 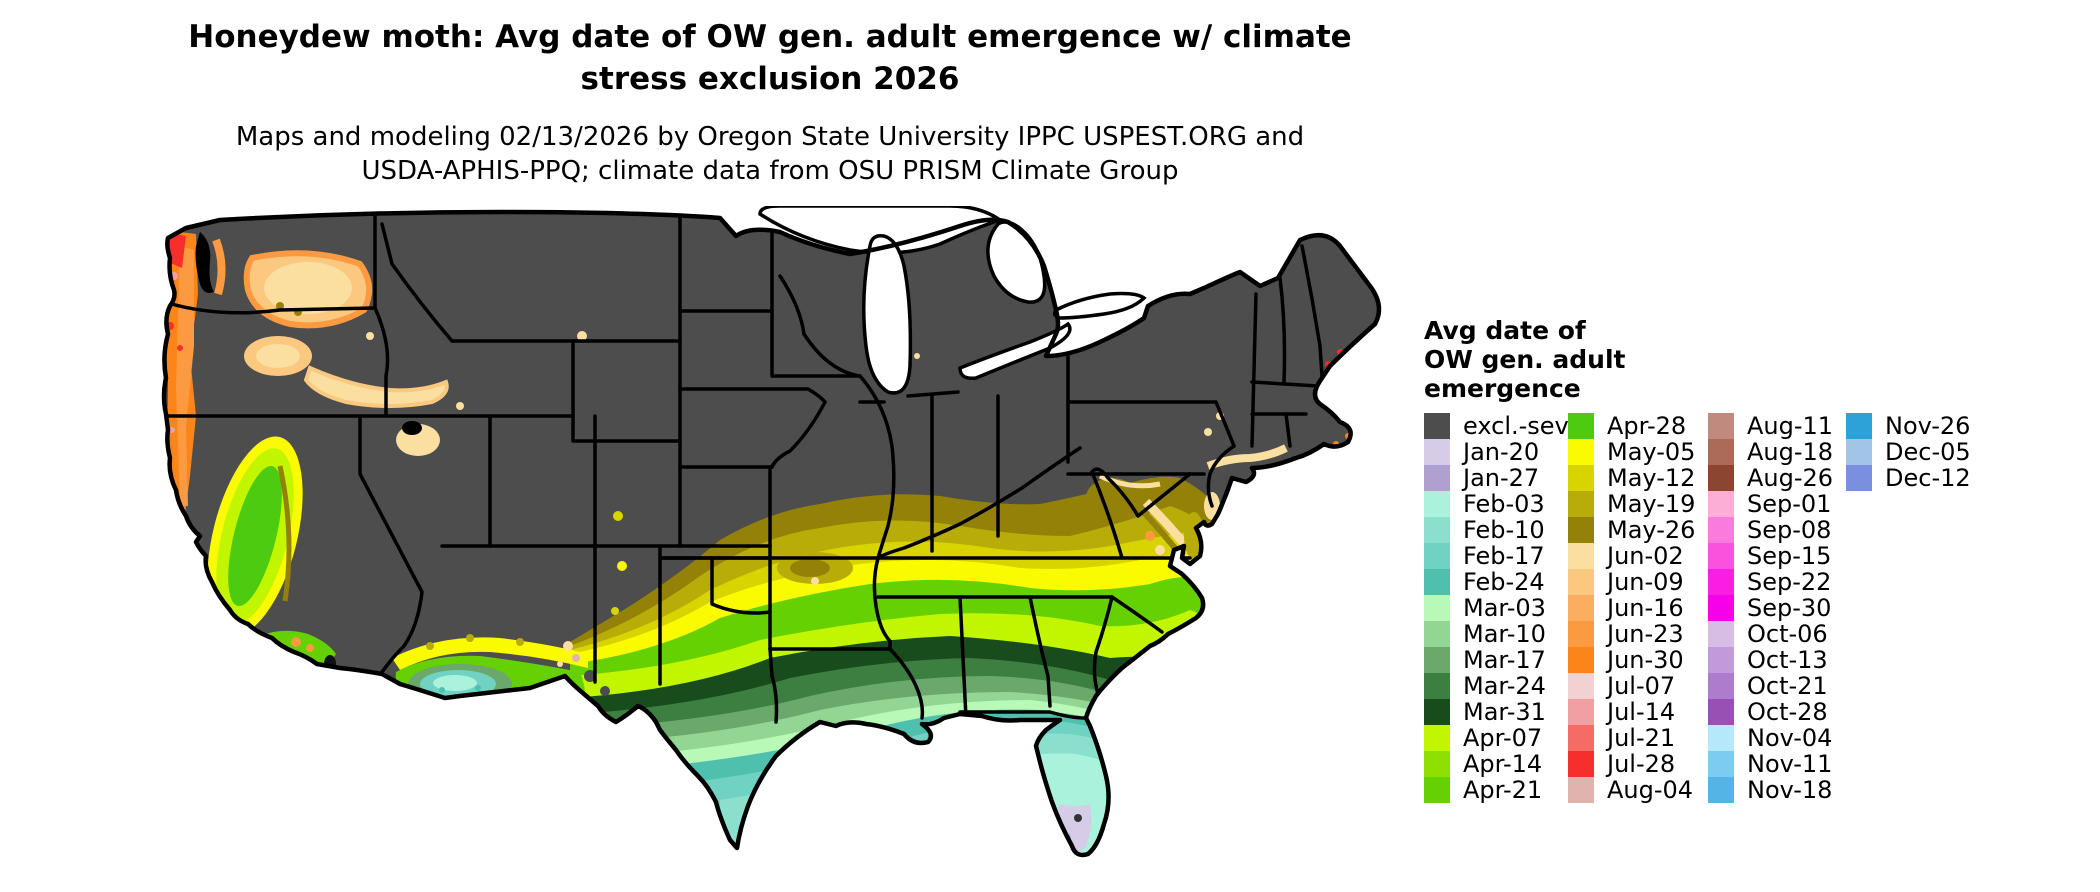 What do you see at coordinates (1638, 660) in the screenshot?
I see `legend-item: Jun-30` at bounding box center [1638, 660].